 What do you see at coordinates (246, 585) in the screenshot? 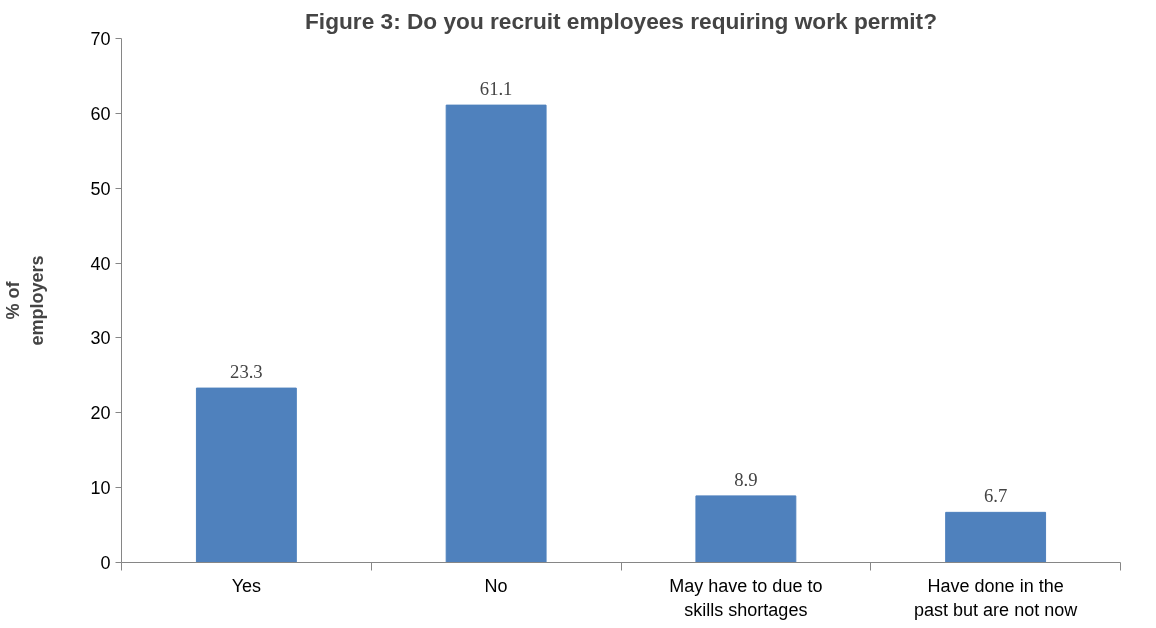
I see `x-tick-label: Yes` at bounding box center [246, 585].